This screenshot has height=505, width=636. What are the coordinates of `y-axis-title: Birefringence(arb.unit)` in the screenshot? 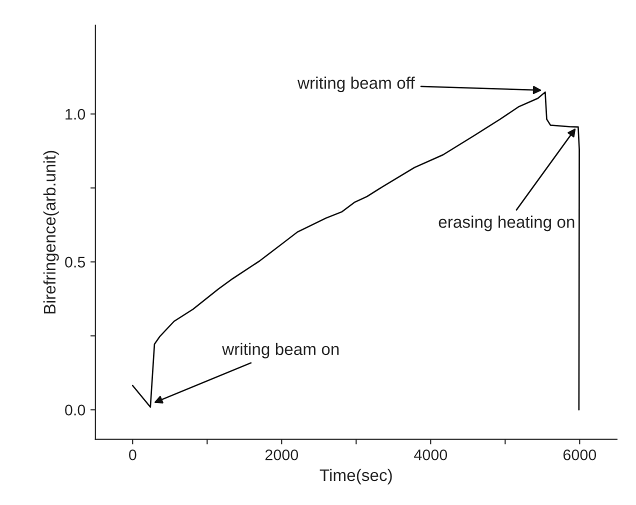 It's located at (51, 232).